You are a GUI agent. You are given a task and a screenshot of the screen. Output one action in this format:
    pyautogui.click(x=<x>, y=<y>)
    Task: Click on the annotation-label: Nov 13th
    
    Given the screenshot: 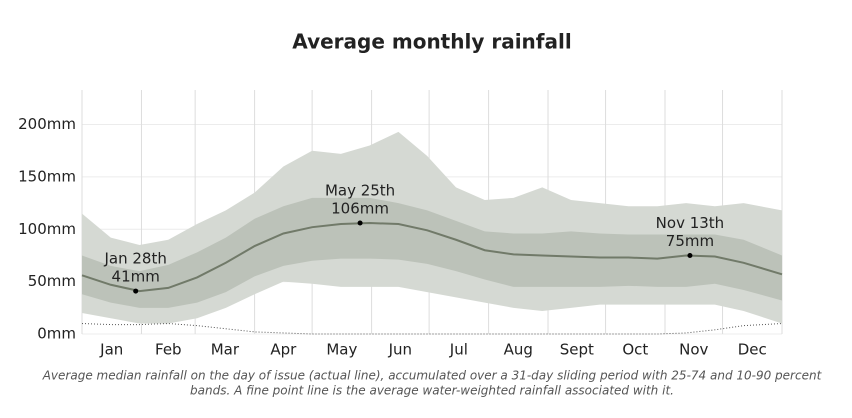 What is the action you would take?
    pyautogui.click(x=690, y=223)
    